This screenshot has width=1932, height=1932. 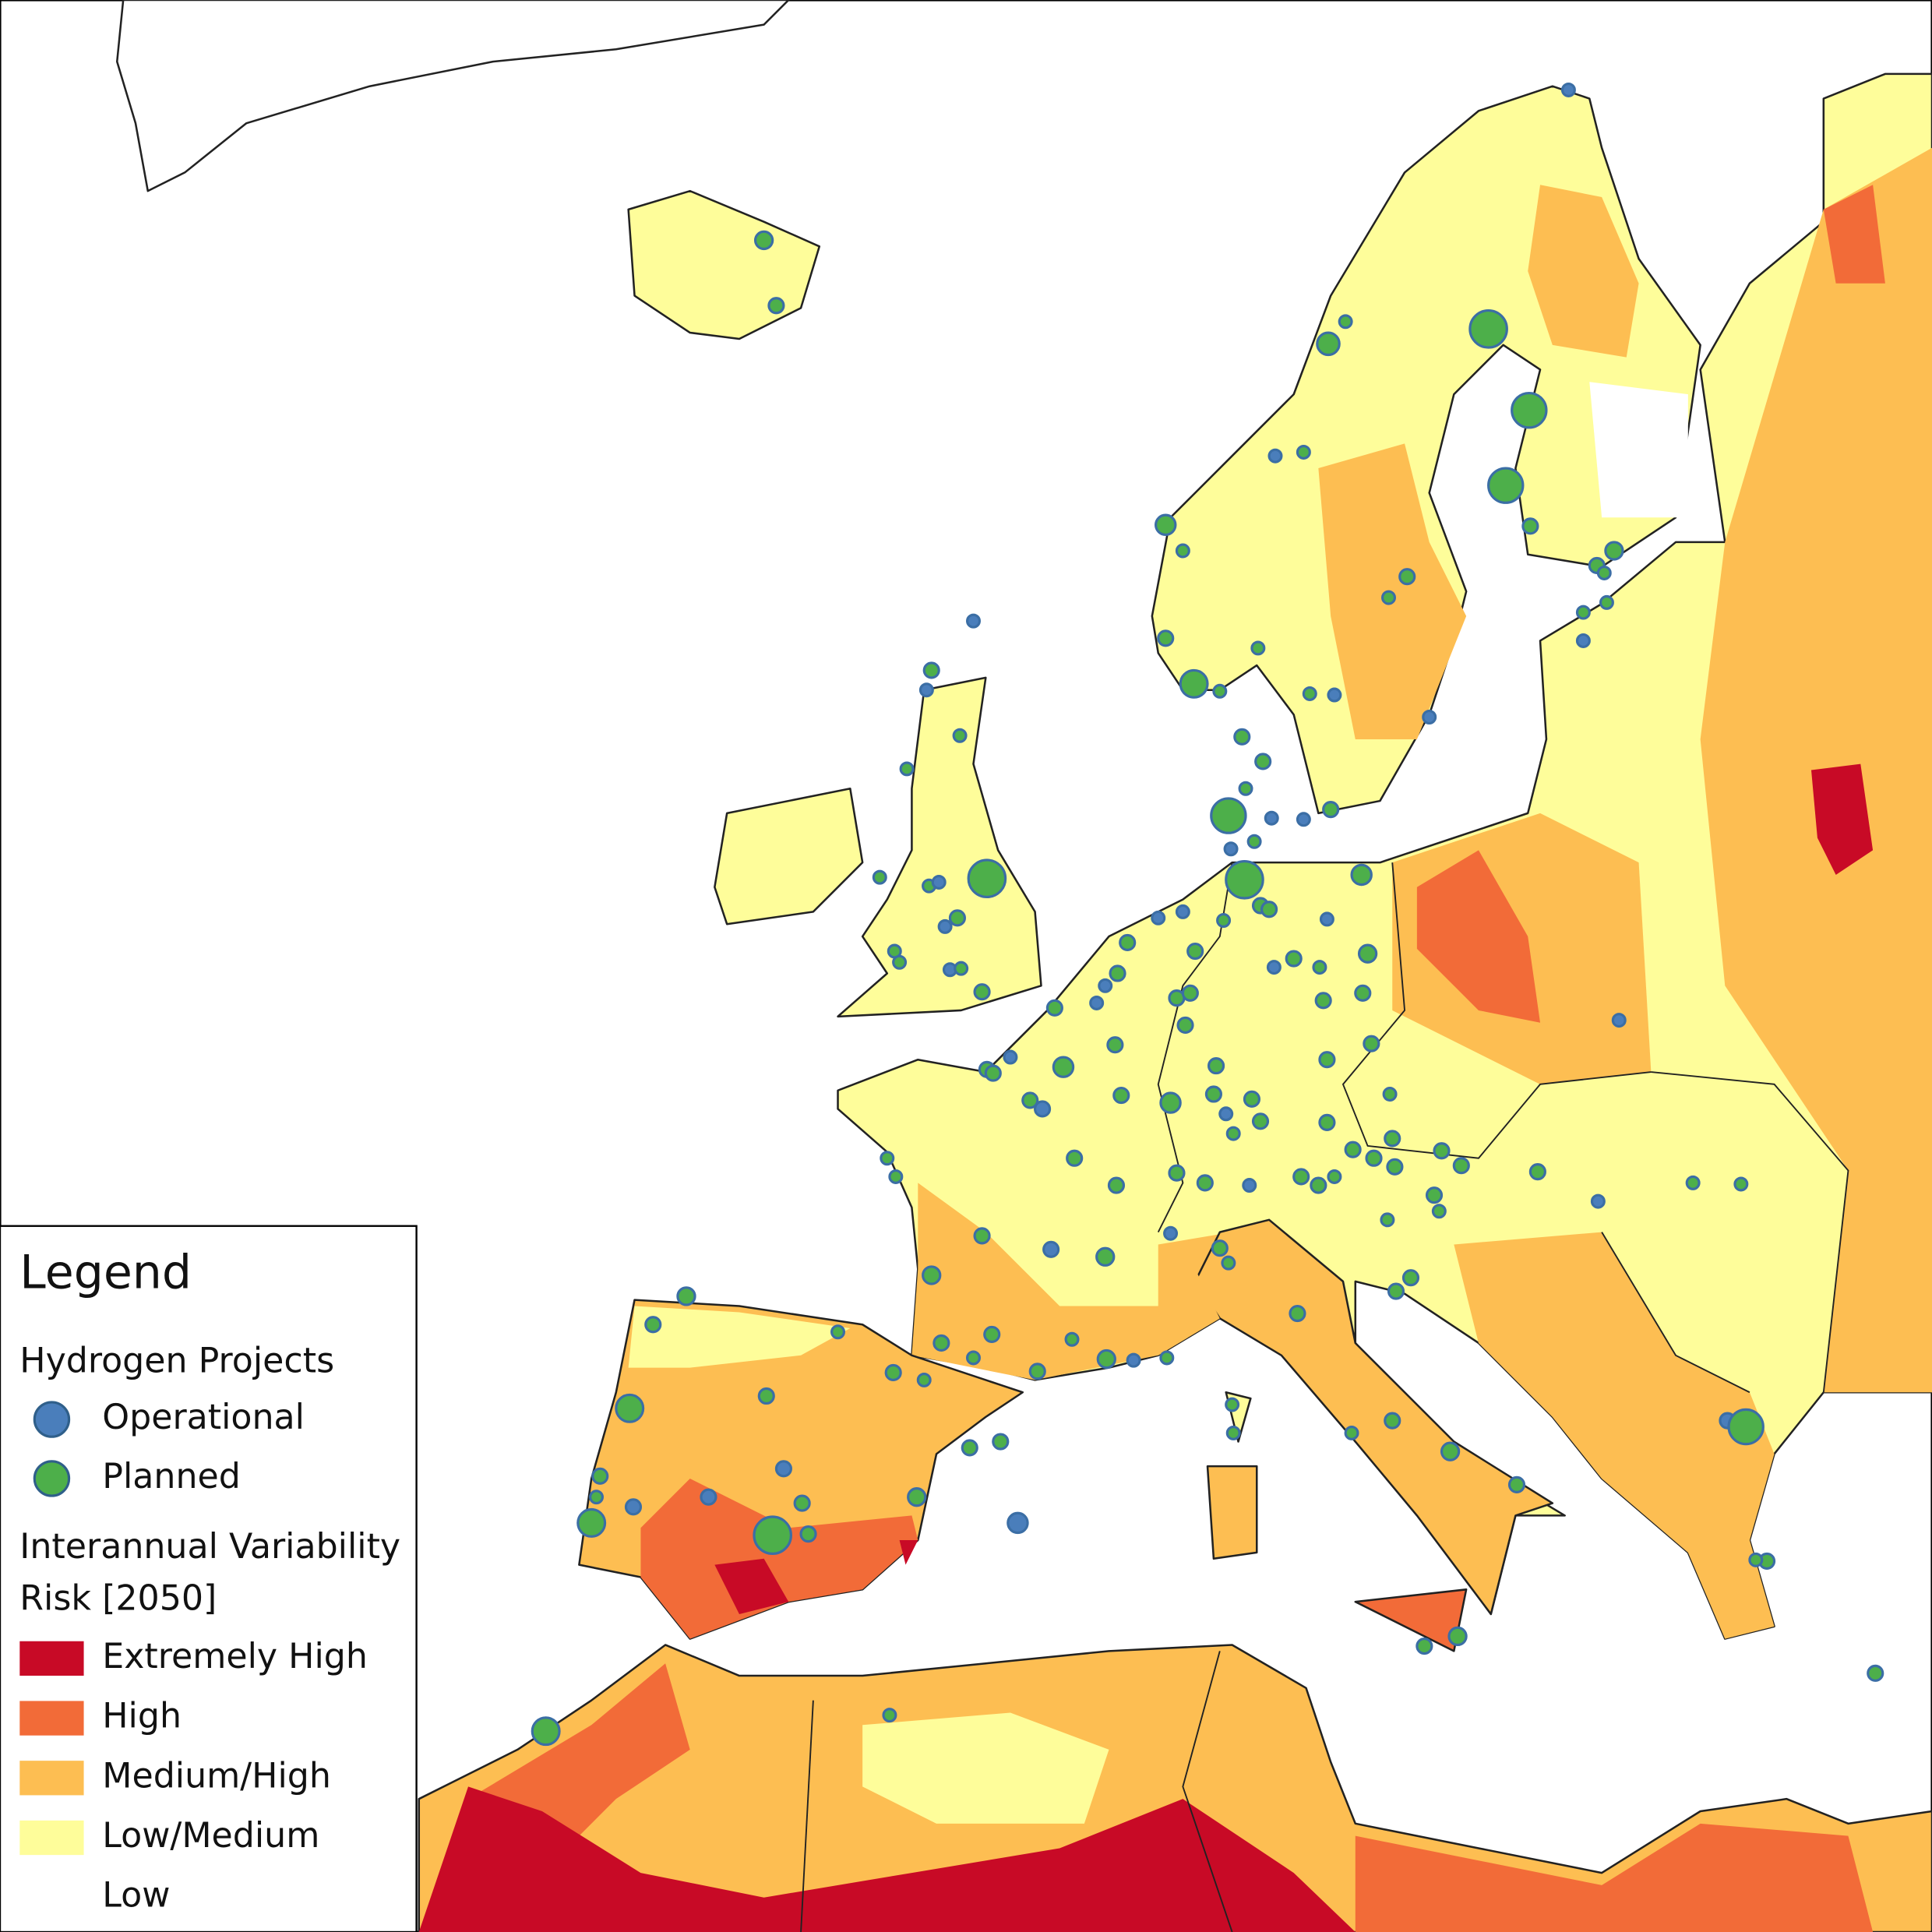 What do you see at coordinates (908, 1552) in the screenshot?
I see `iberia-east-extreme` at bounding box center [908, 1552].